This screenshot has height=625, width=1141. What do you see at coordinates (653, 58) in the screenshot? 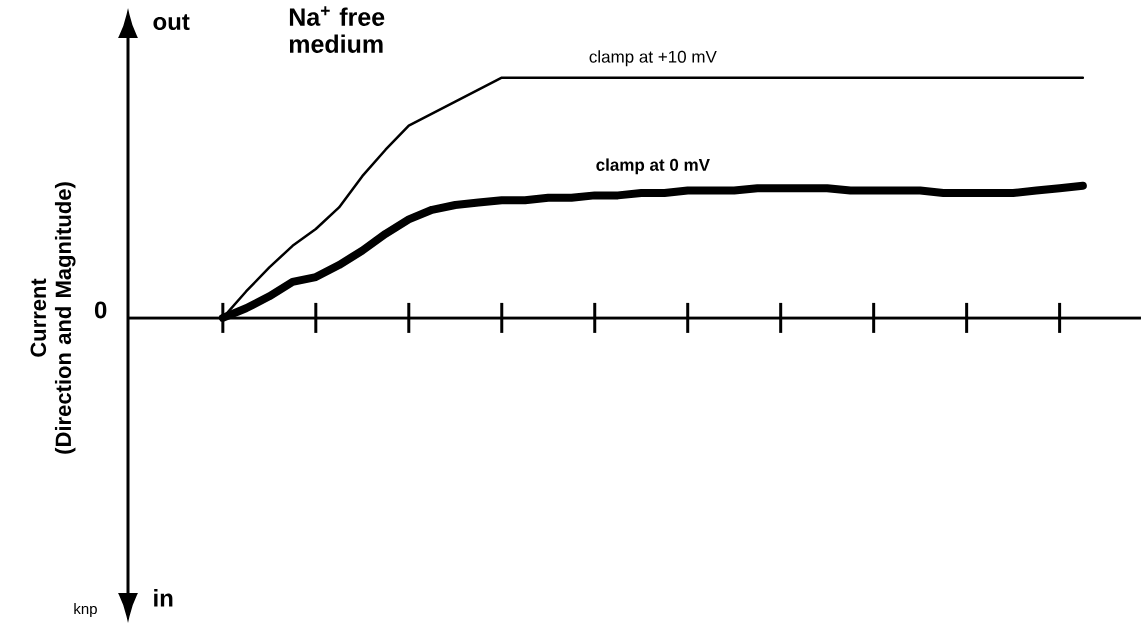
I see `series-label: clamp at +10 mV` at bounding box center [653, 58].